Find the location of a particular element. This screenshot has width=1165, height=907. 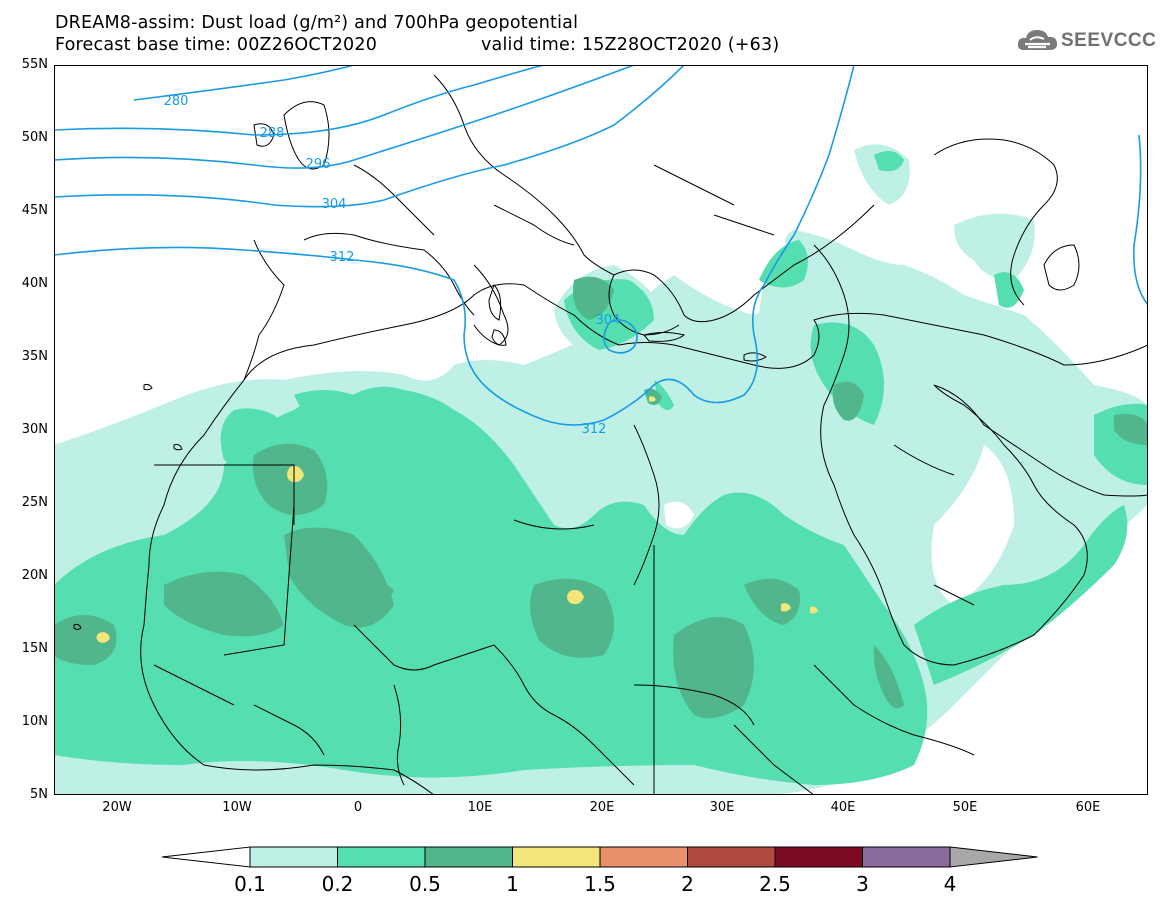

colorbar-tick-label: 2 is located at coordinates (687, 884).